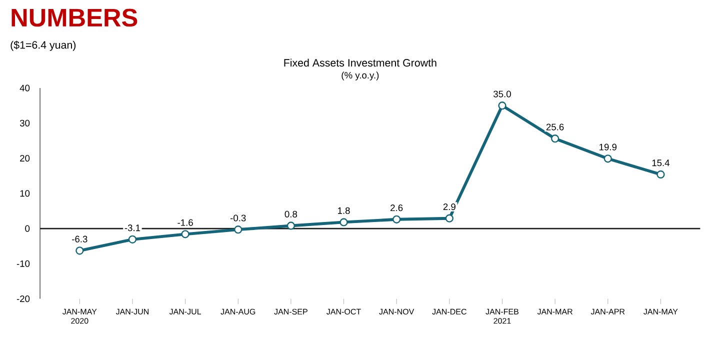 This screenshot has height=337, width=715. I want to click on y-tick-label: -20, so click(23, 298).